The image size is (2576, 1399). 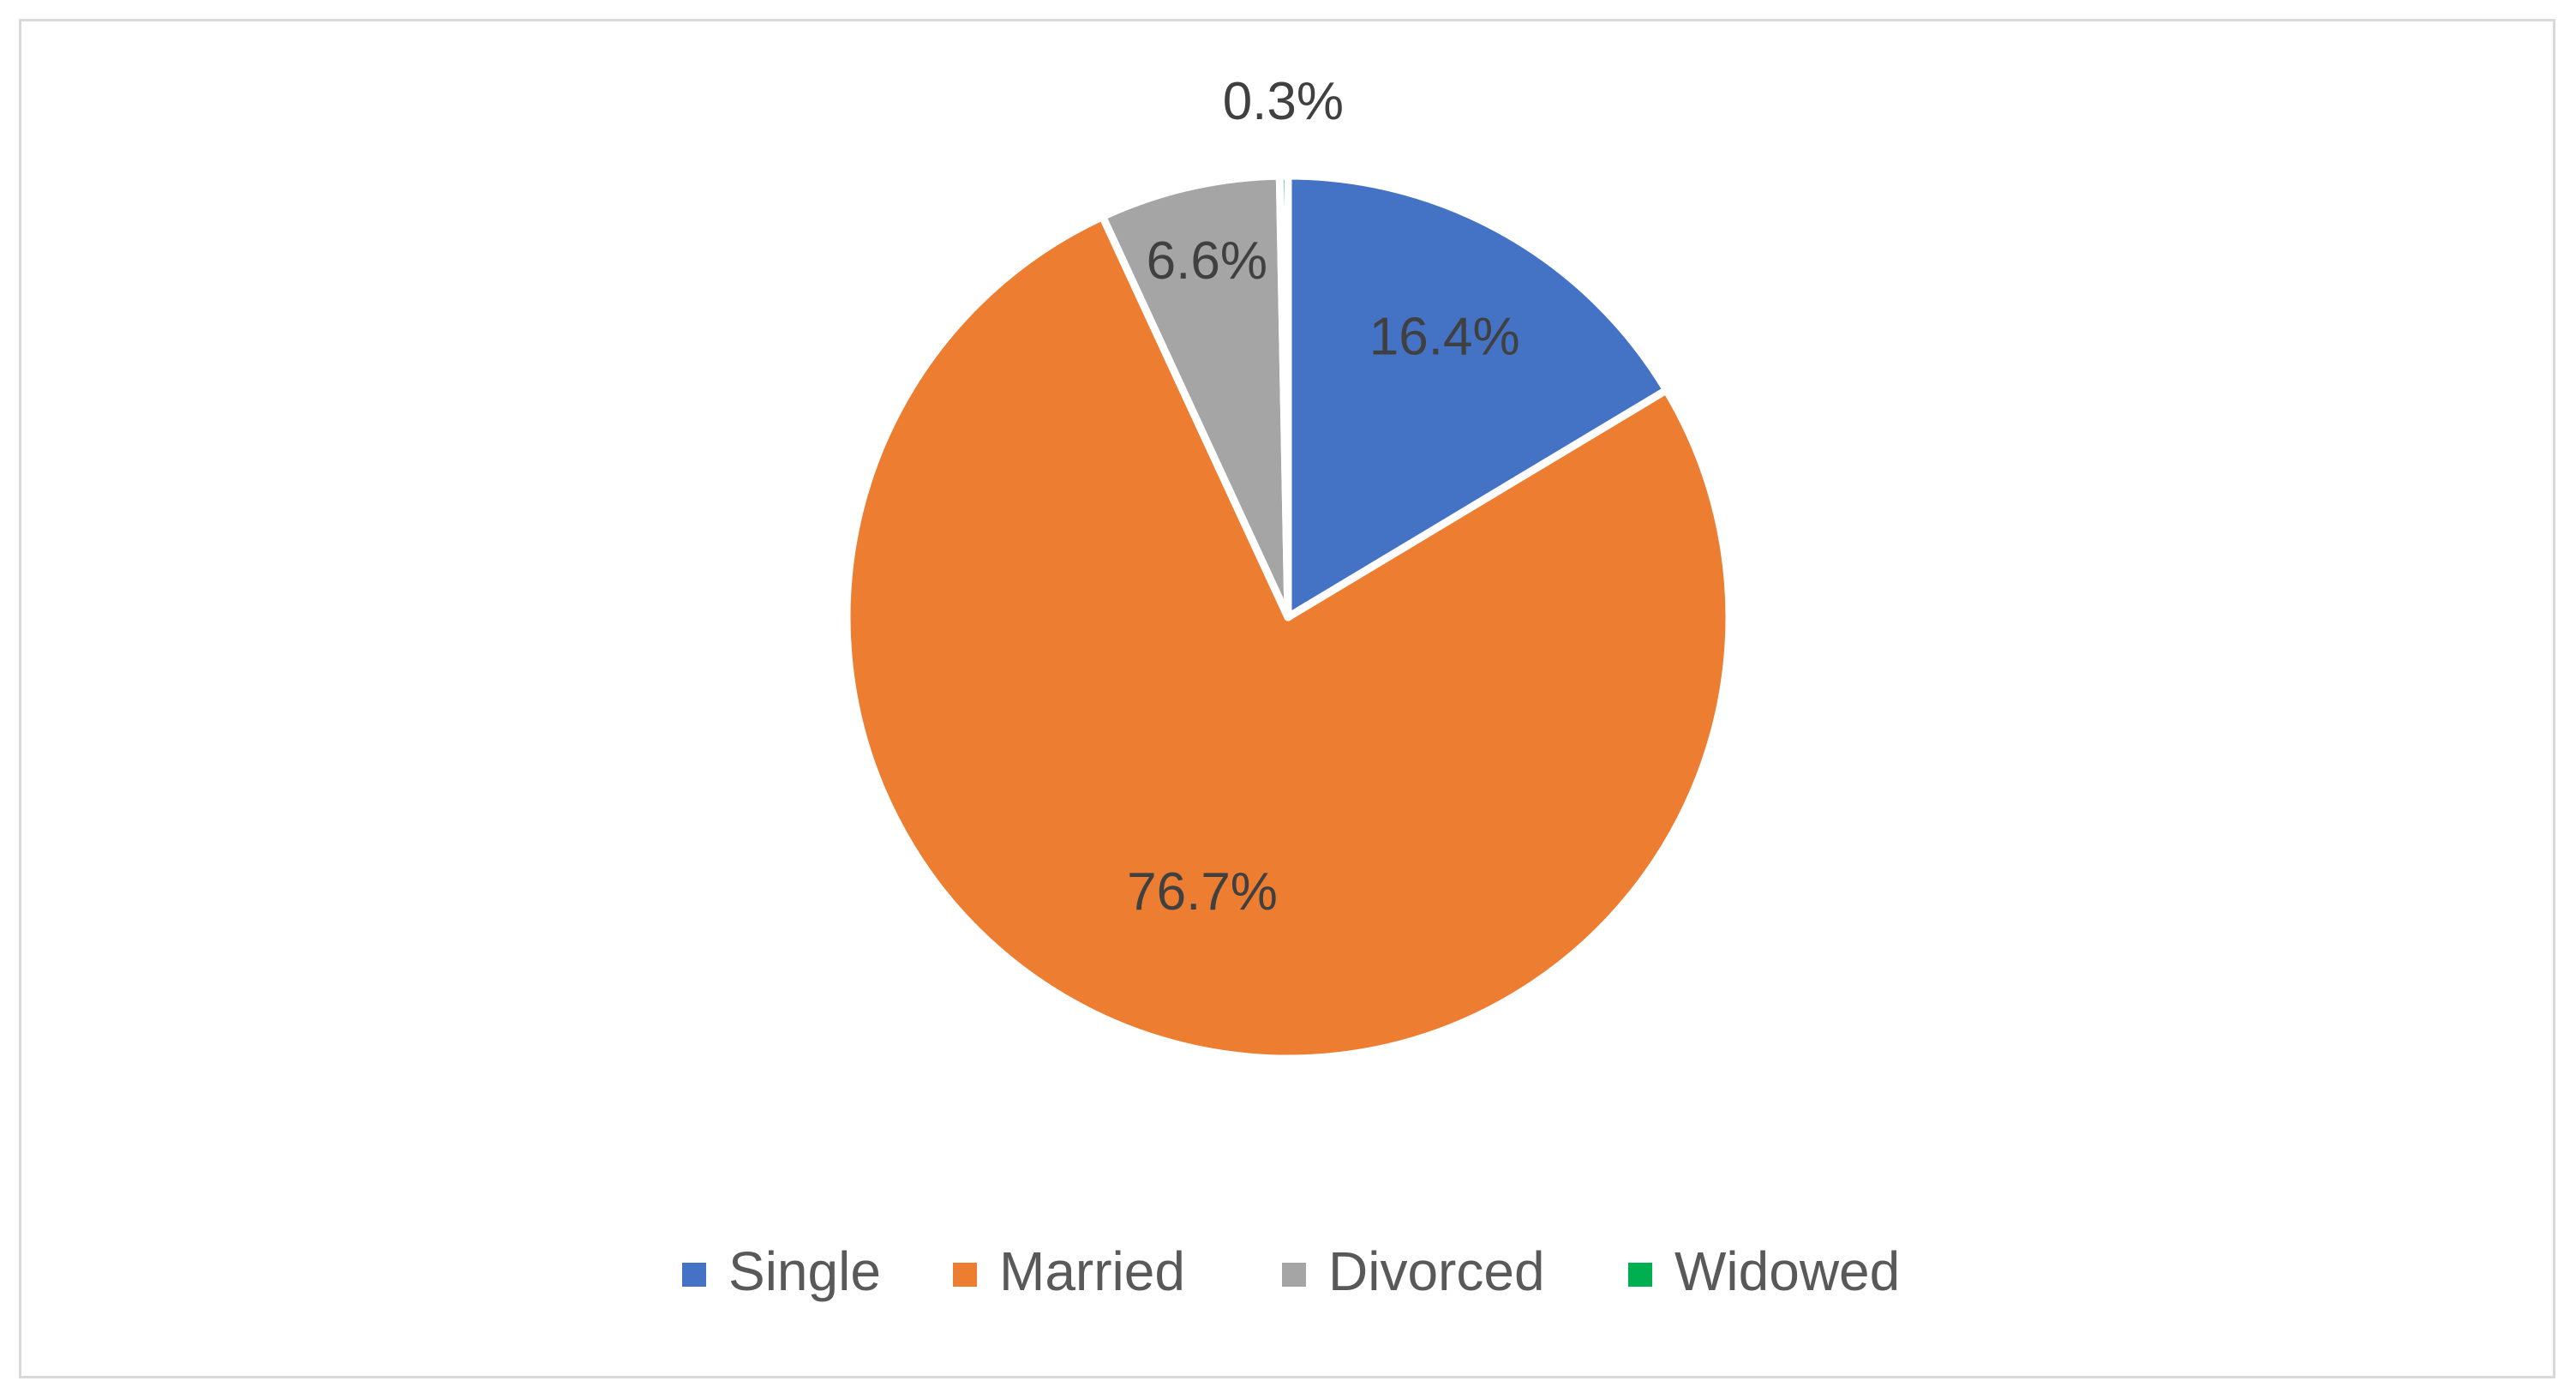 What do you see at coordinates (1436, 1271) in the screenshot?
I see `legend-label-divorced: Divorced` at bounding box center [1436, 1271].